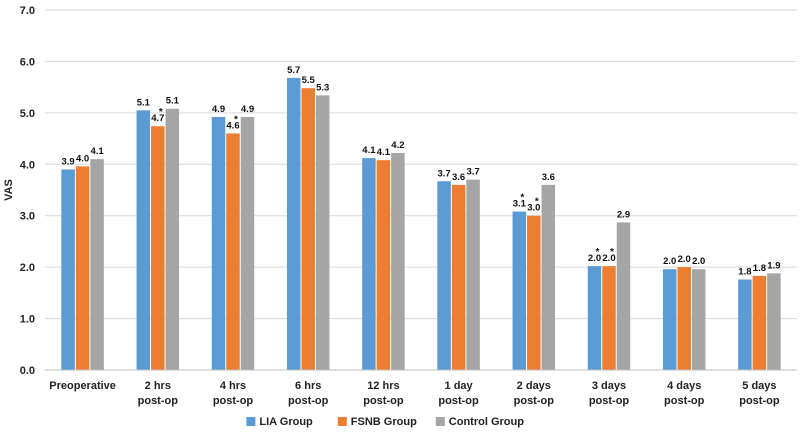  What do you see at coordinates (383, 386) in the screenshot?
I see `x-tick-label: 12 hrs` at bounding box center [383, 386].